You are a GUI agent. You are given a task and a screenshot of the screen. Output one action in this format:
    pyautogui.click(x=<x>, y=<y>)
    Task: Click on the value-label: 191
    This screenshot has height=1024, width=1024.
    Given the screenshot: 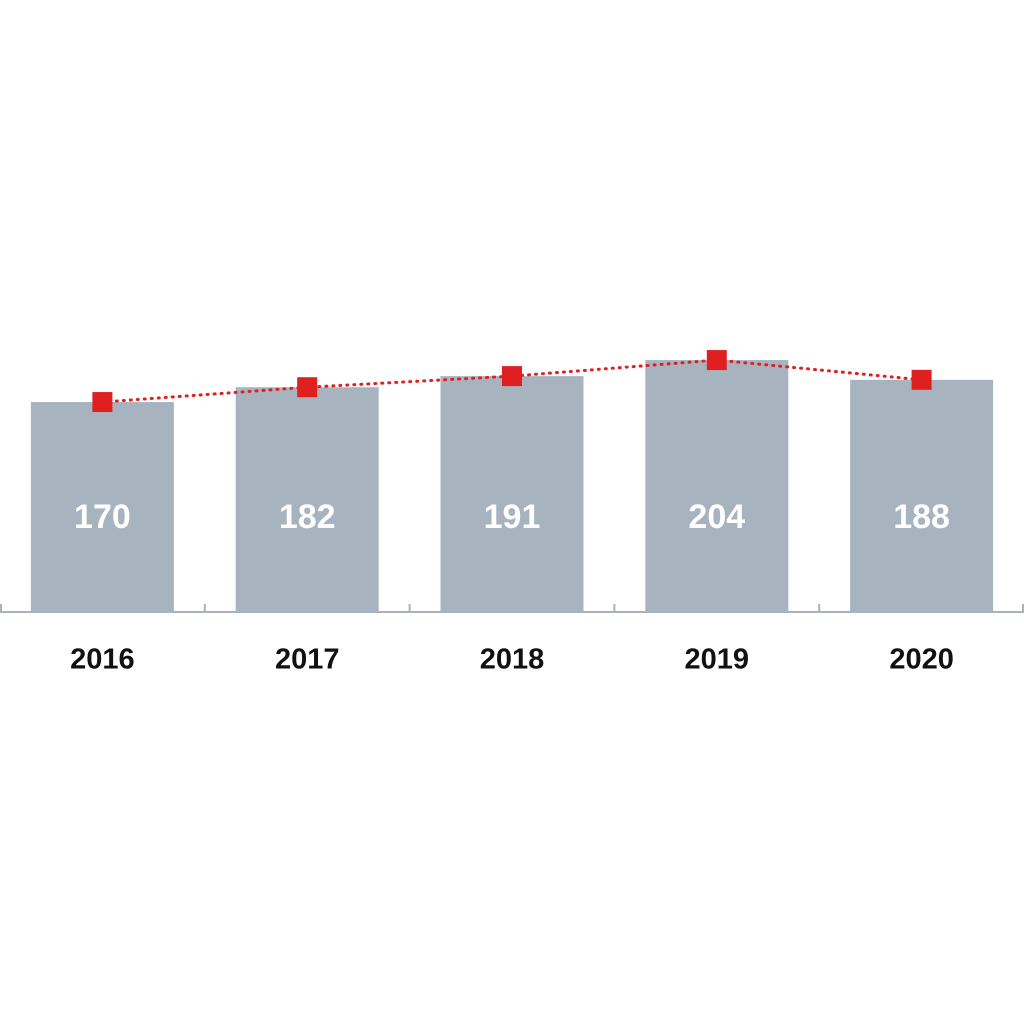 What is the action you would take?
    pyautogui.click(x=512, y=517)
    